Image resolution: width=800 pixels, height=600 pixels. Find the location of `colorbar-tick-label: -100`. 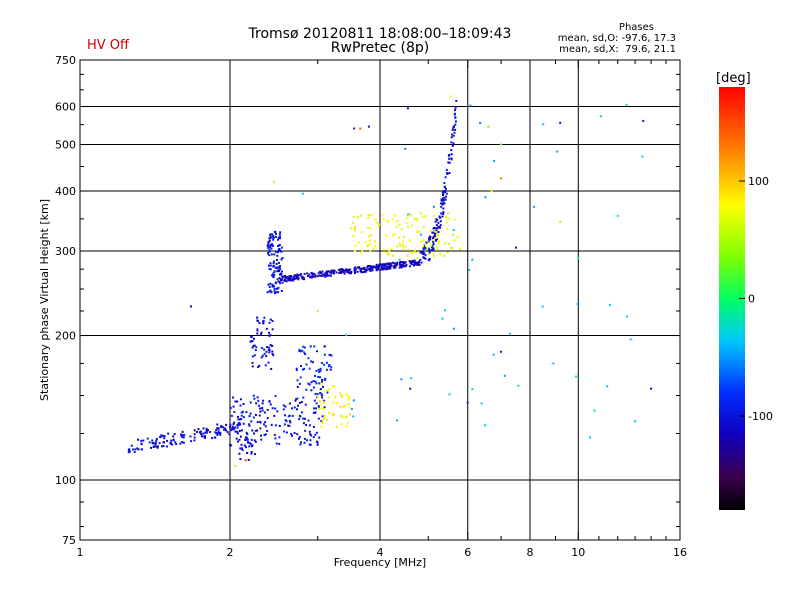

colorbar-tick-label: -100 is located at coordinates (760, 416).